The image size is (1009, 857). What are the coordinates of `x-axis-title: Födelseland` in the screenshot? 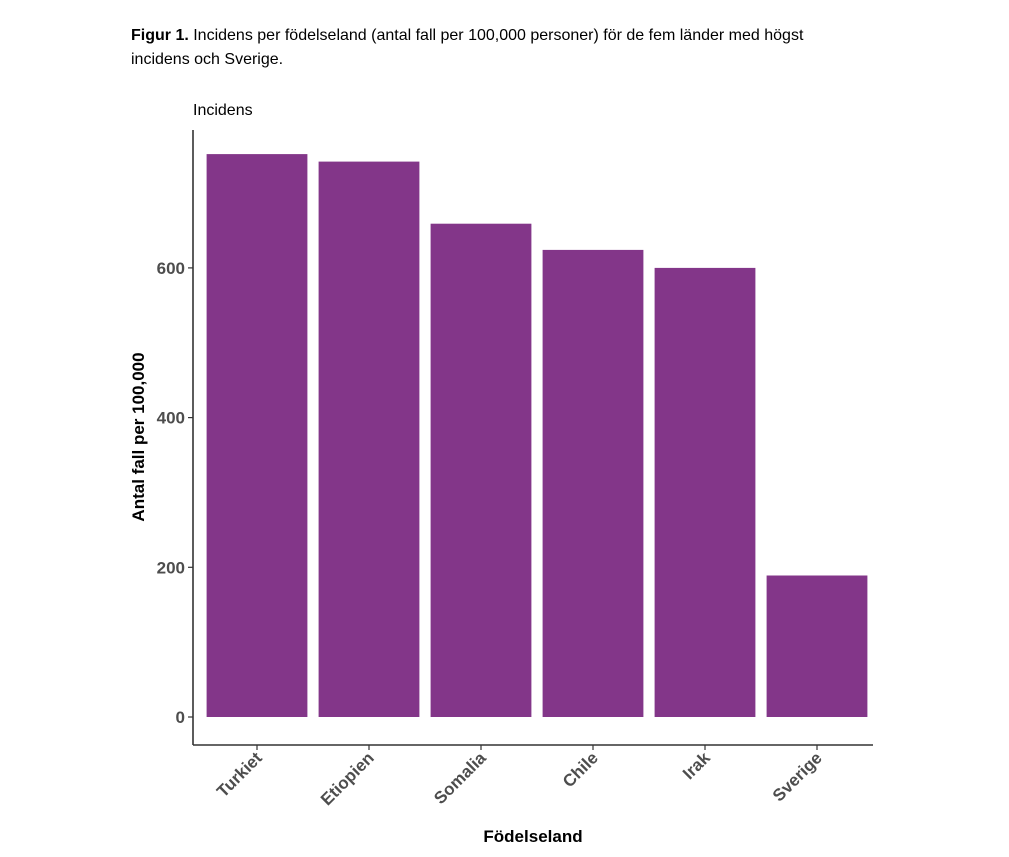 It's located at (532, 836).